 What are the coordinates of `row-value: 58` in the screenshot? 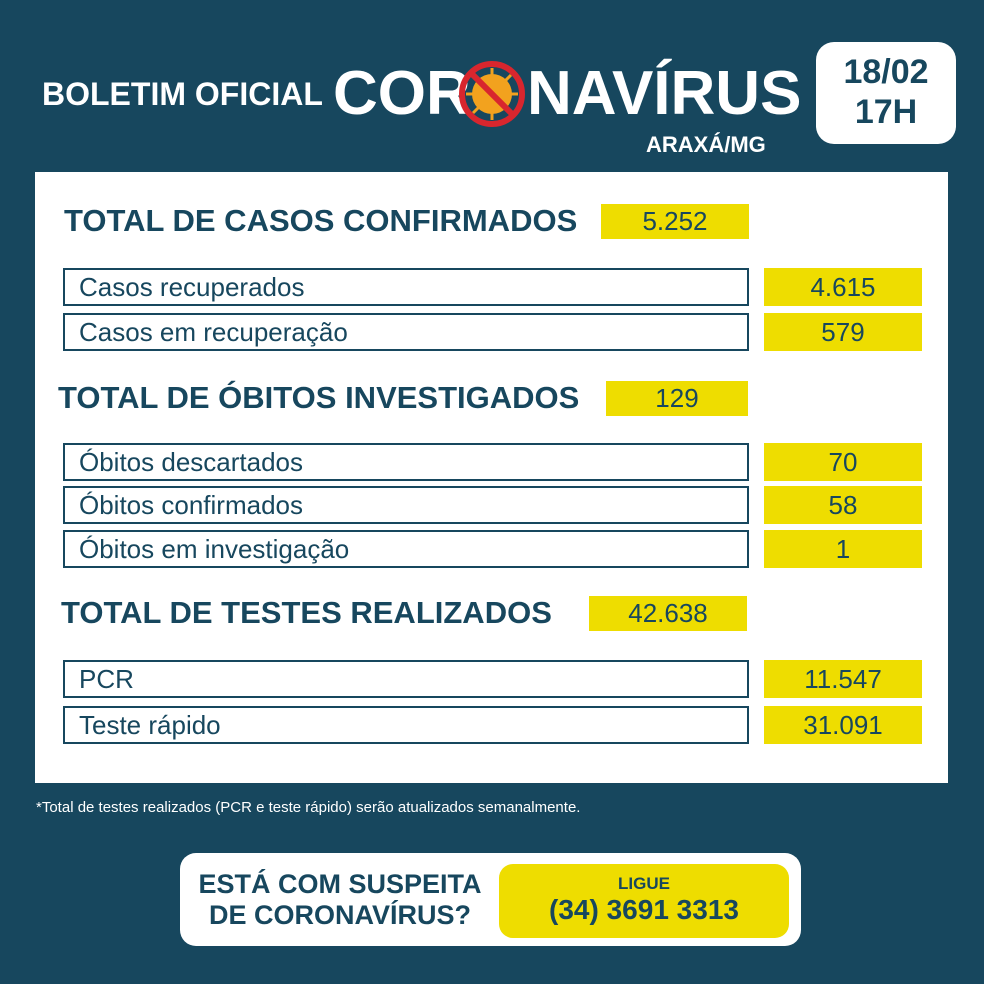 It's located at (843, 505).